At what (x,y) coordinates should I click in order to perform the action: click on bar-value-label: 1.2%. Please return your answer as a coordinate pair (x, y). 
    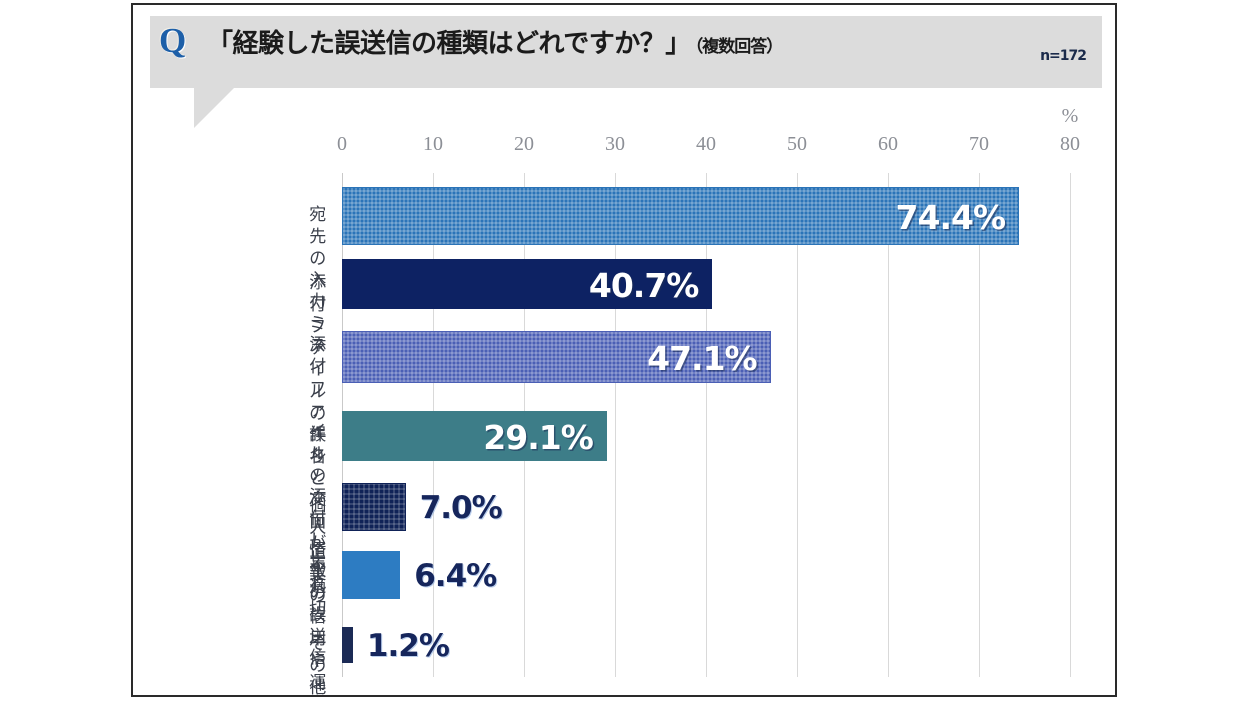
    Looking at the image, I should click on (408, 646).